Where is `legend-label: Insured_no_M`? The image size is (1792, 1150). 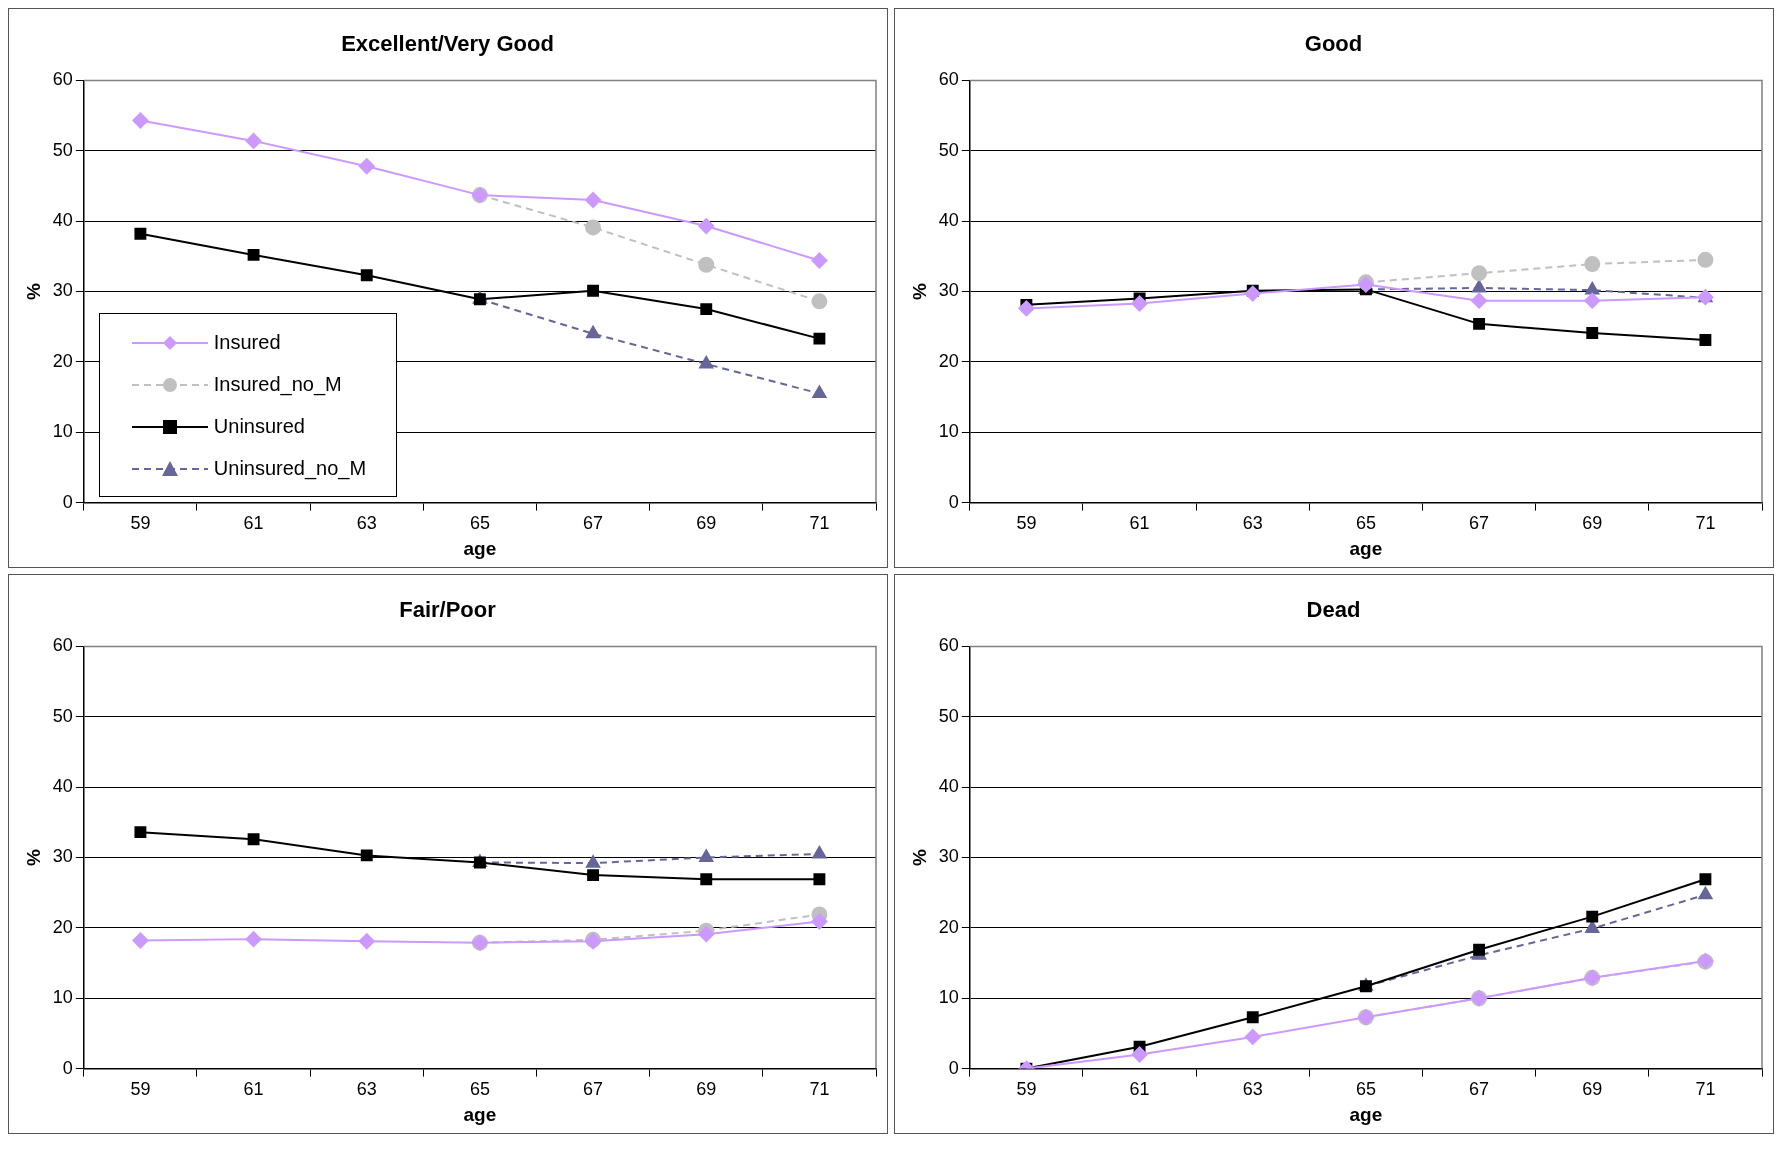
legend-label: Insured_no_M is located at coordinates (277, 385).